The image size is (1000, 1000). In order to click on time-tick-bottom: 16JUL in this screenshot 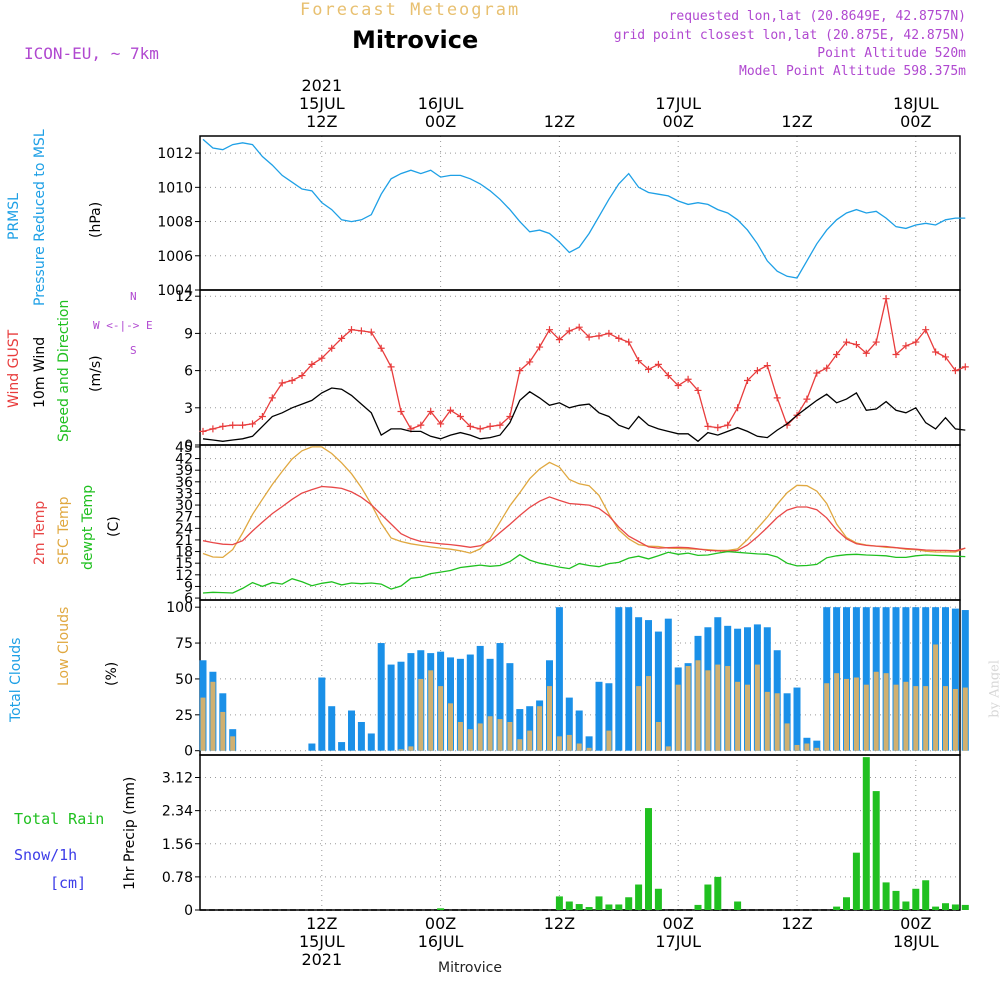, I will do `click(441, 941)`.